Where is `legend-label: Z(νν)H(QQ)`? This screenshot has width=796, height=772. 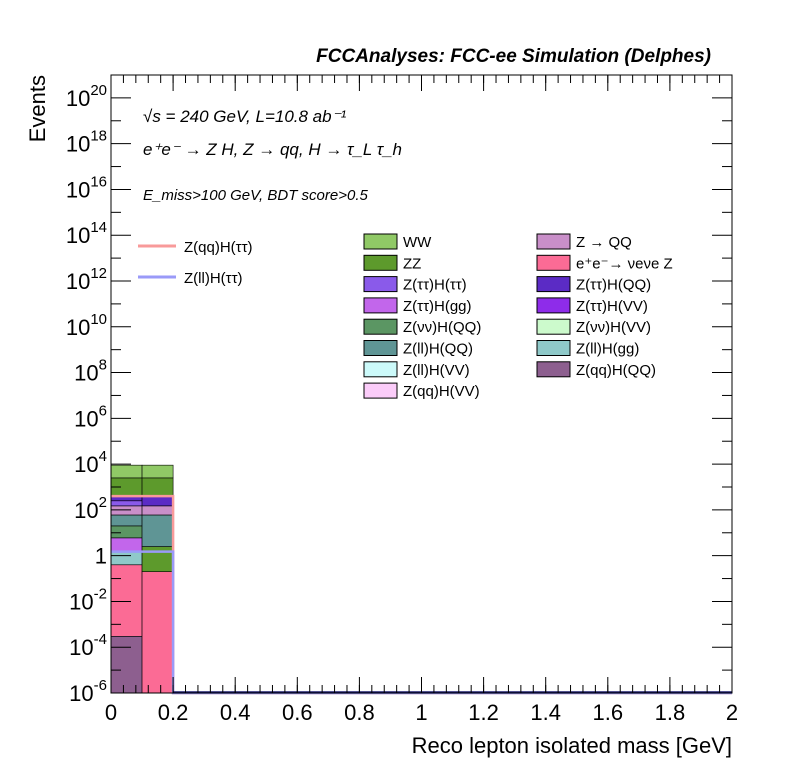 legend-label: Z(νν)H(QQ) is located at coordinates (442, 327).